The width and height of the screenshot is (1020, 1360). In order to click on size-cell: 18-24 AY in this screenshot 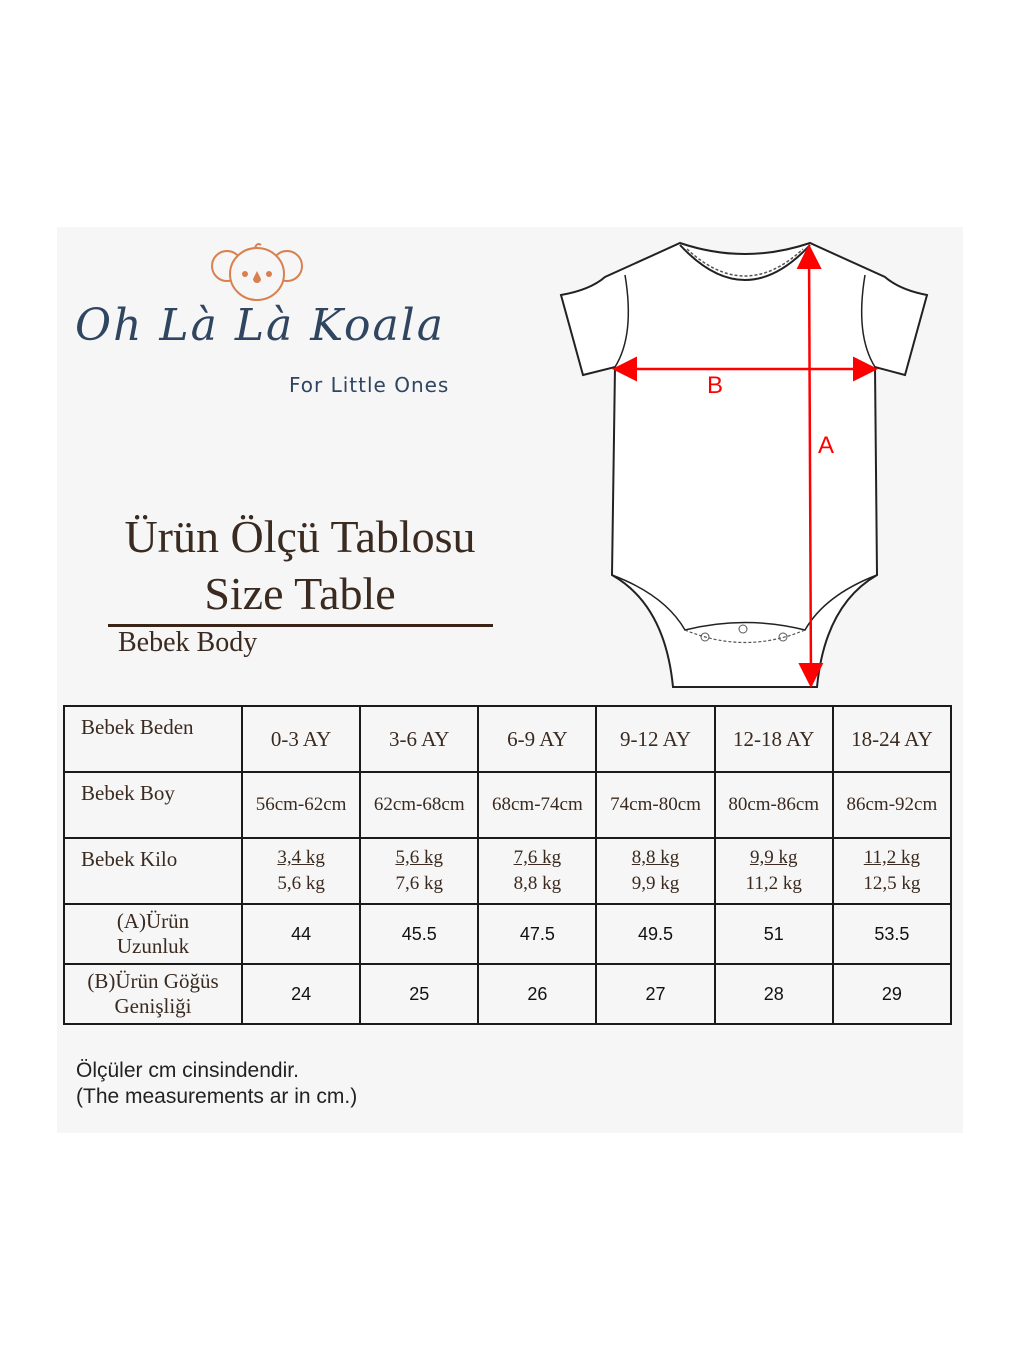, I will do `click(892, 739)`.